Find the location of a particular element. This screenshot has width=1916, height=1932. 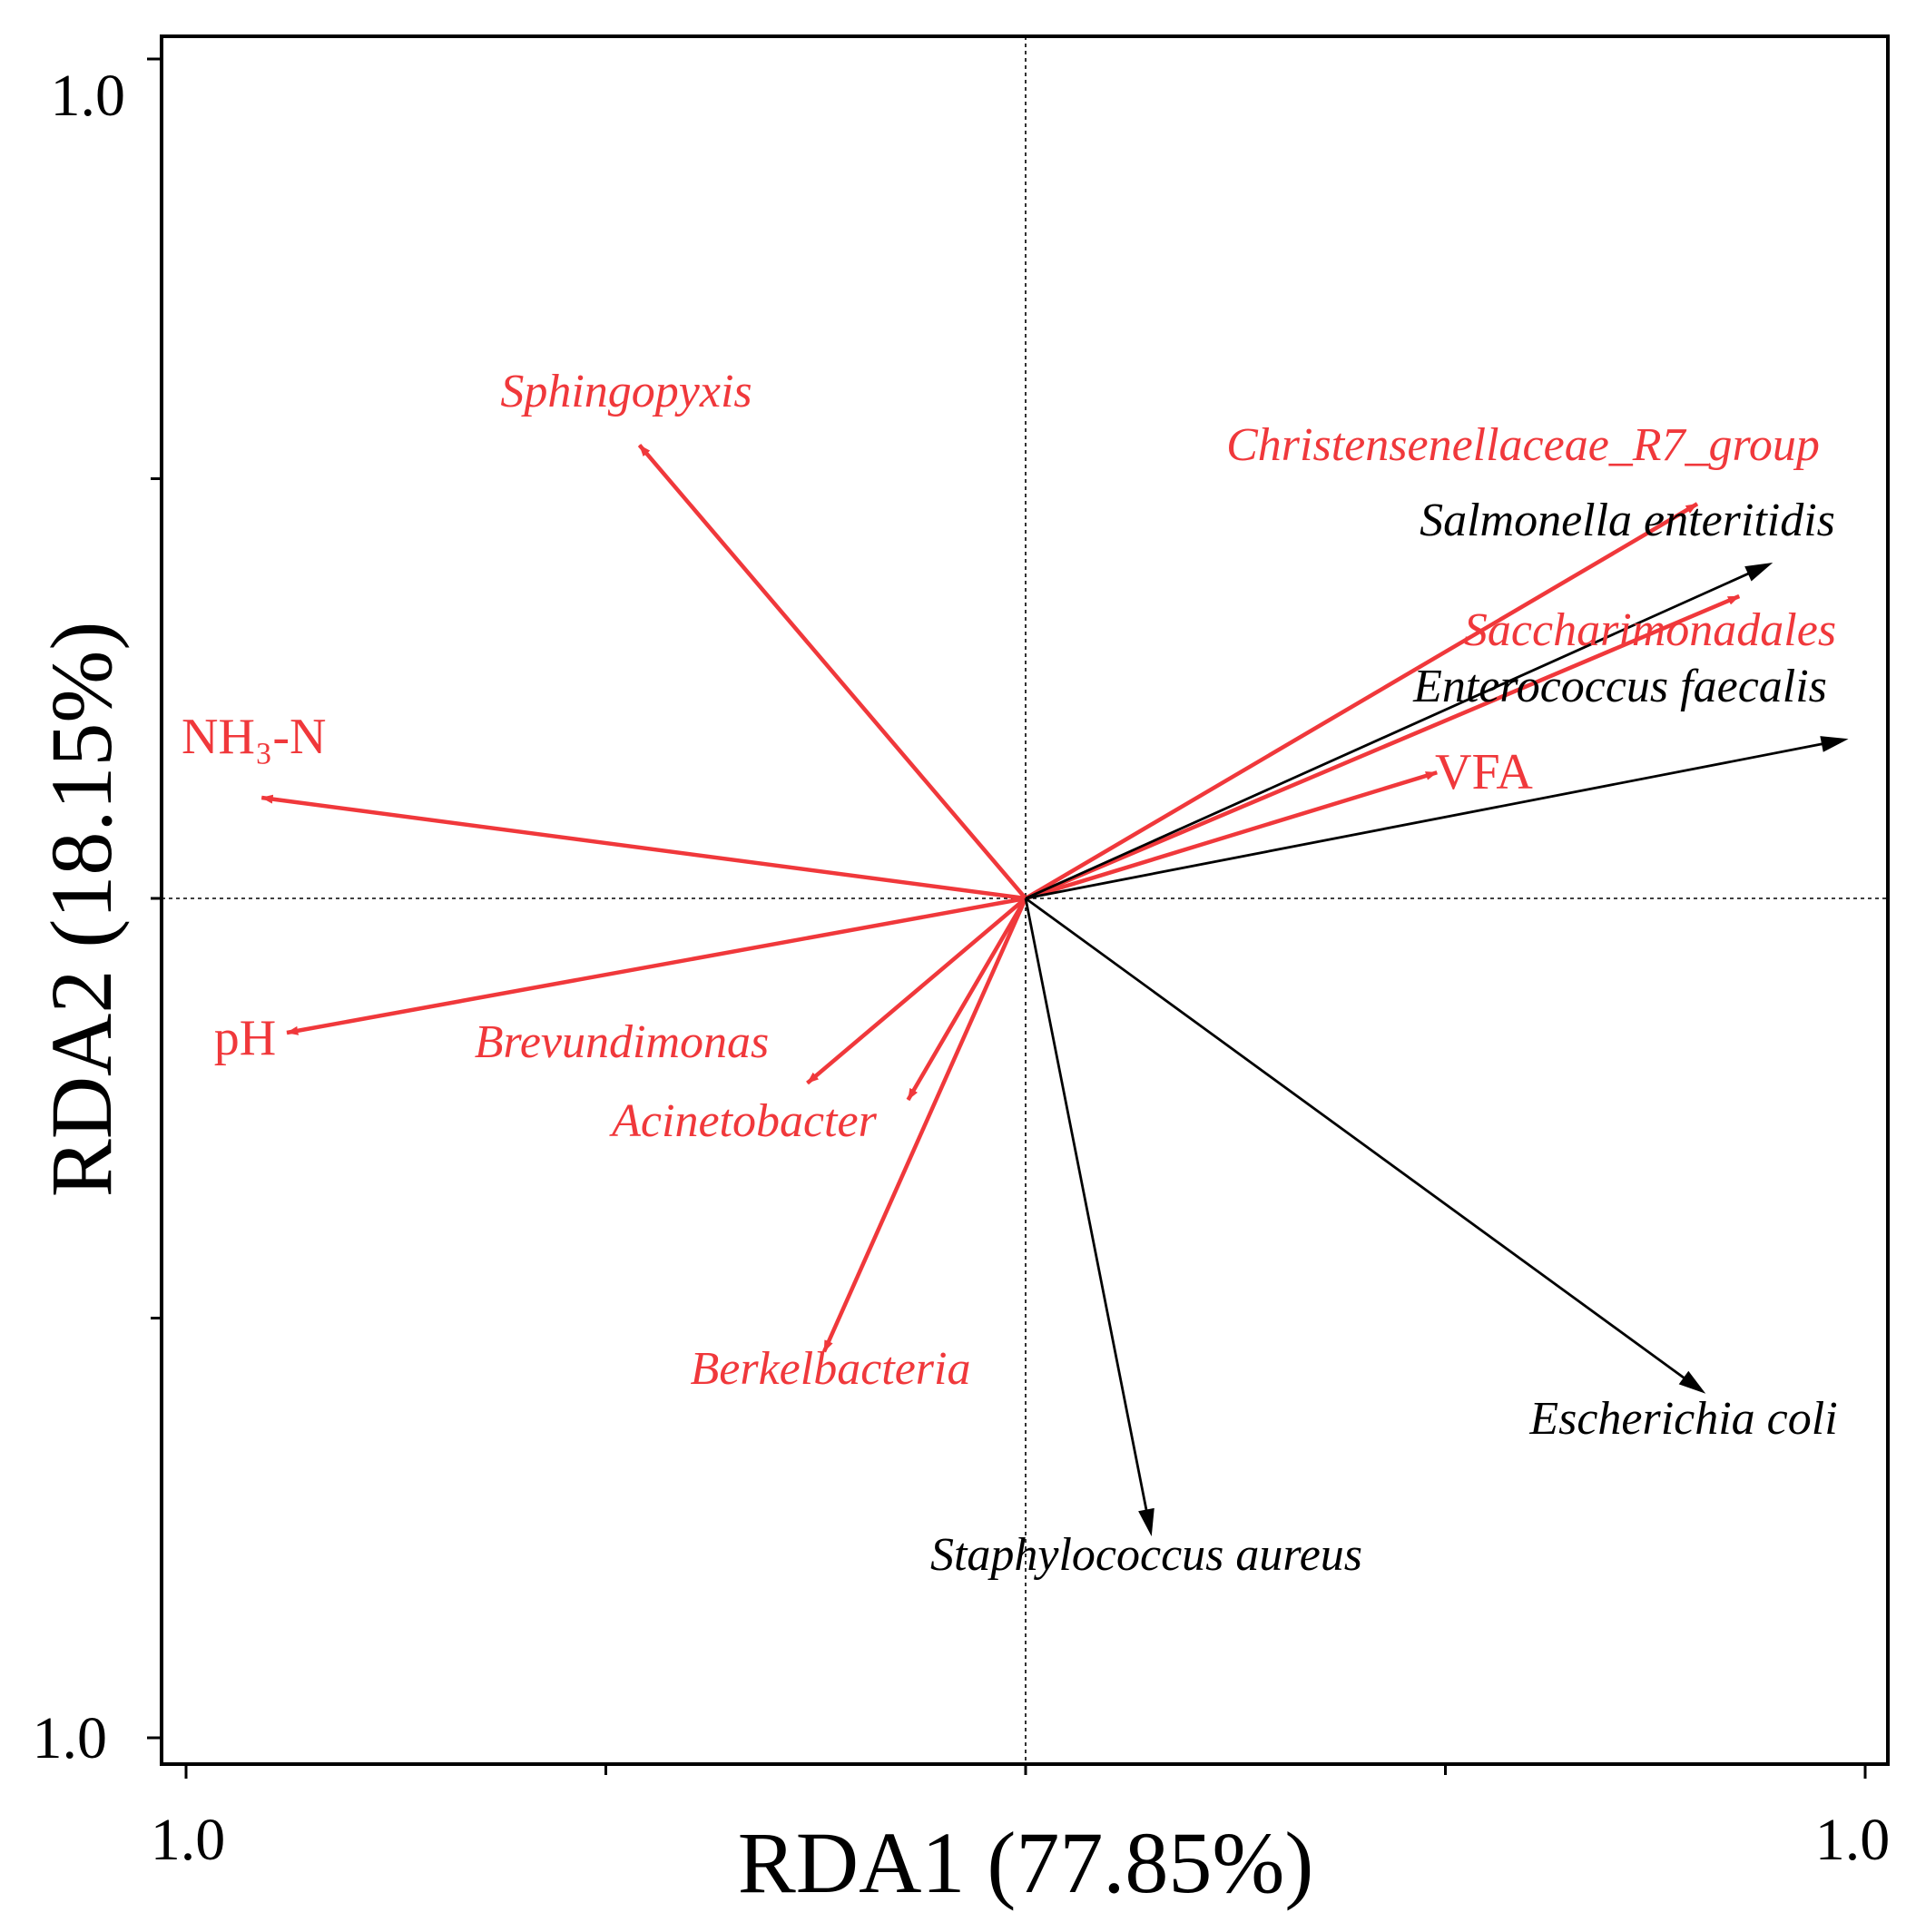

vector-acinetobacter is located at coordinates (967, 1000).